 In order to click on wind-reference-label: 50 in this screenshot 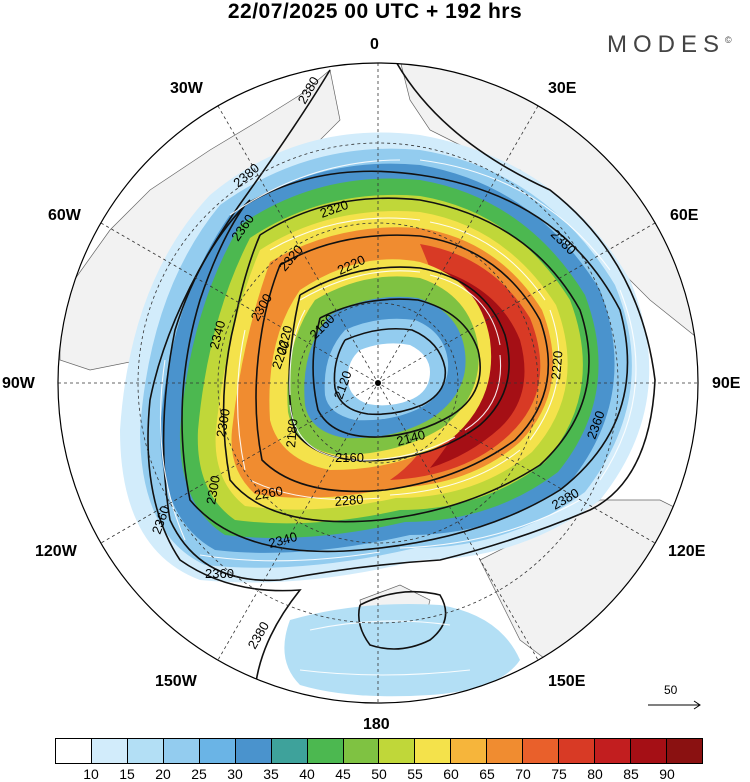, I will do `click(671, 690)`.